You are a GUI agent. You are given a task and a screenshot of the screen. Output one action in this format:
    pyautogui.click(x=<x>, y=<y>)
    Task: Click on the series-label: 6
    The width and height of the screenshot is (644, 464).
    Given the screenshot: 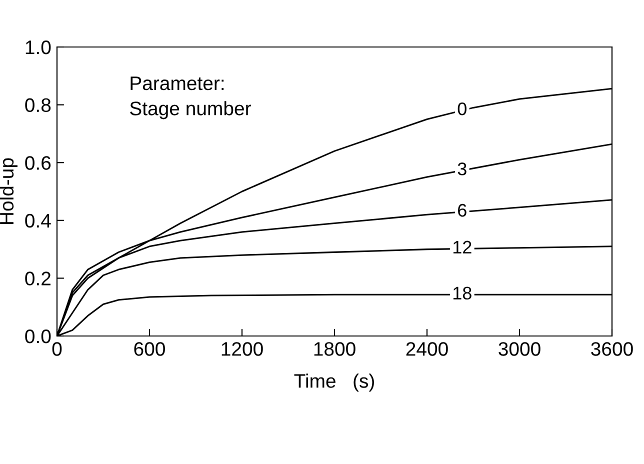 What is the action you would take?
    pyautogui.click(x=462, y=210)
    